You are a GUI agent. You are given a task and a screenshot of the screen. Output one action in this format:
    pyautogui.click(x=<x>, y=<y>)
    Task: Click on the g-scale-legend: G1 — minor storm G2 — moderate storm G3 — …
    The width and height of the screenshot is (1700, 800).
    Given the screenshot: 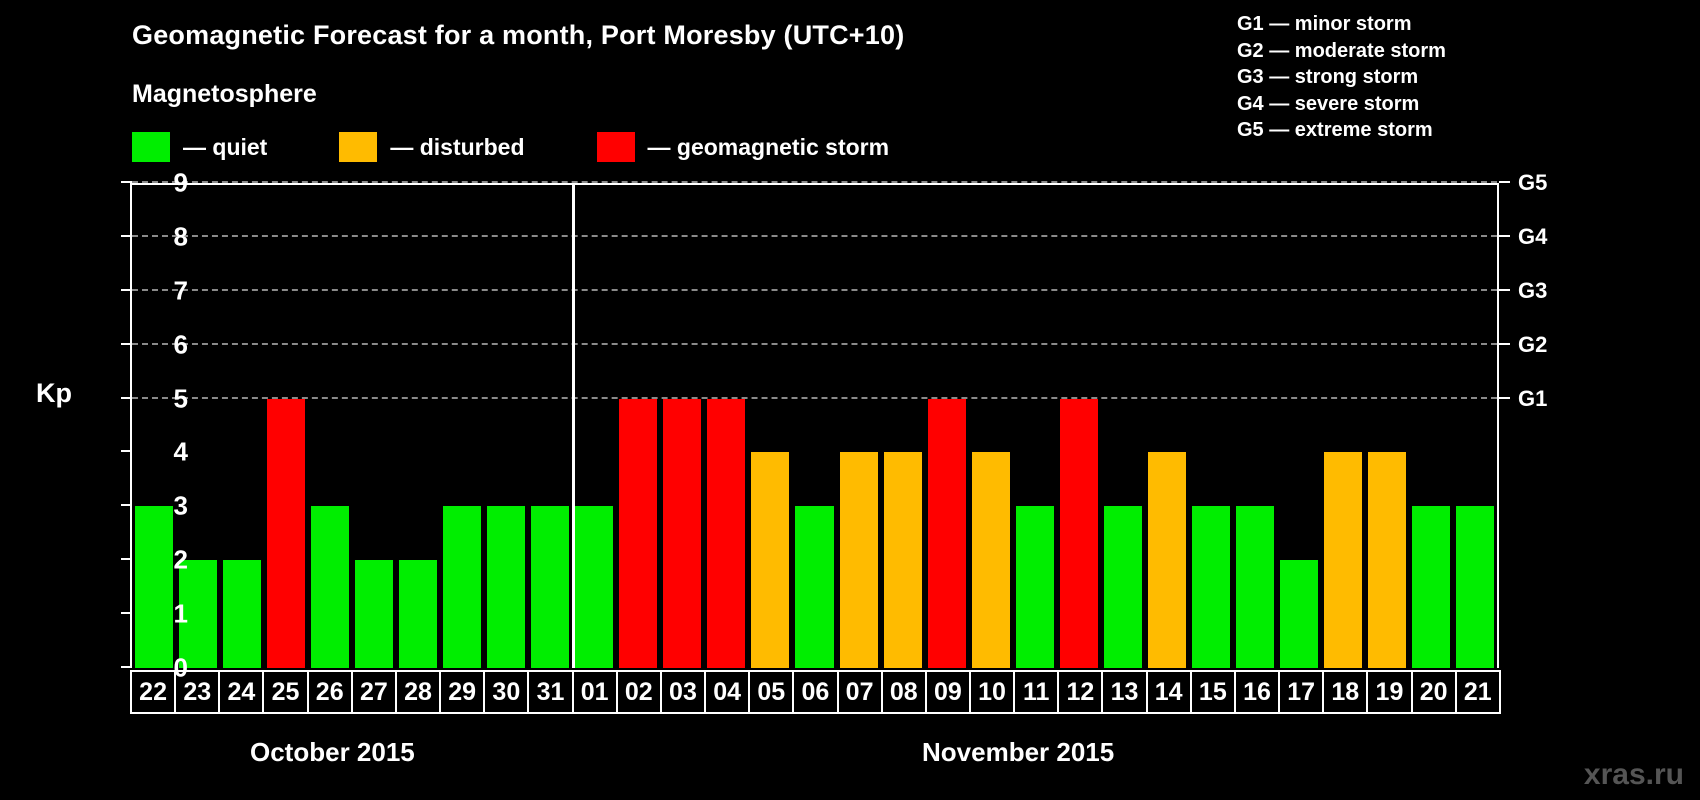 What is the action you would take?
    pyautogui.click(x=1341, y=77)
    